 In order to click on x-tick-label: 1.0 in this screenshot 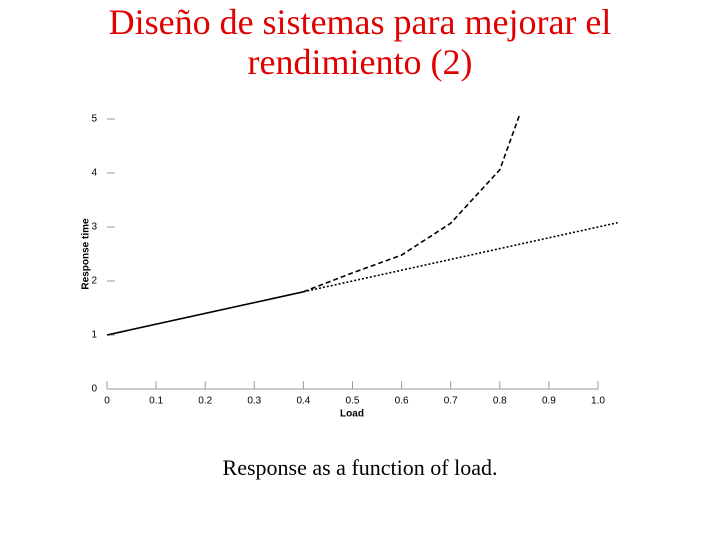, I will do `click(598, 401)`.